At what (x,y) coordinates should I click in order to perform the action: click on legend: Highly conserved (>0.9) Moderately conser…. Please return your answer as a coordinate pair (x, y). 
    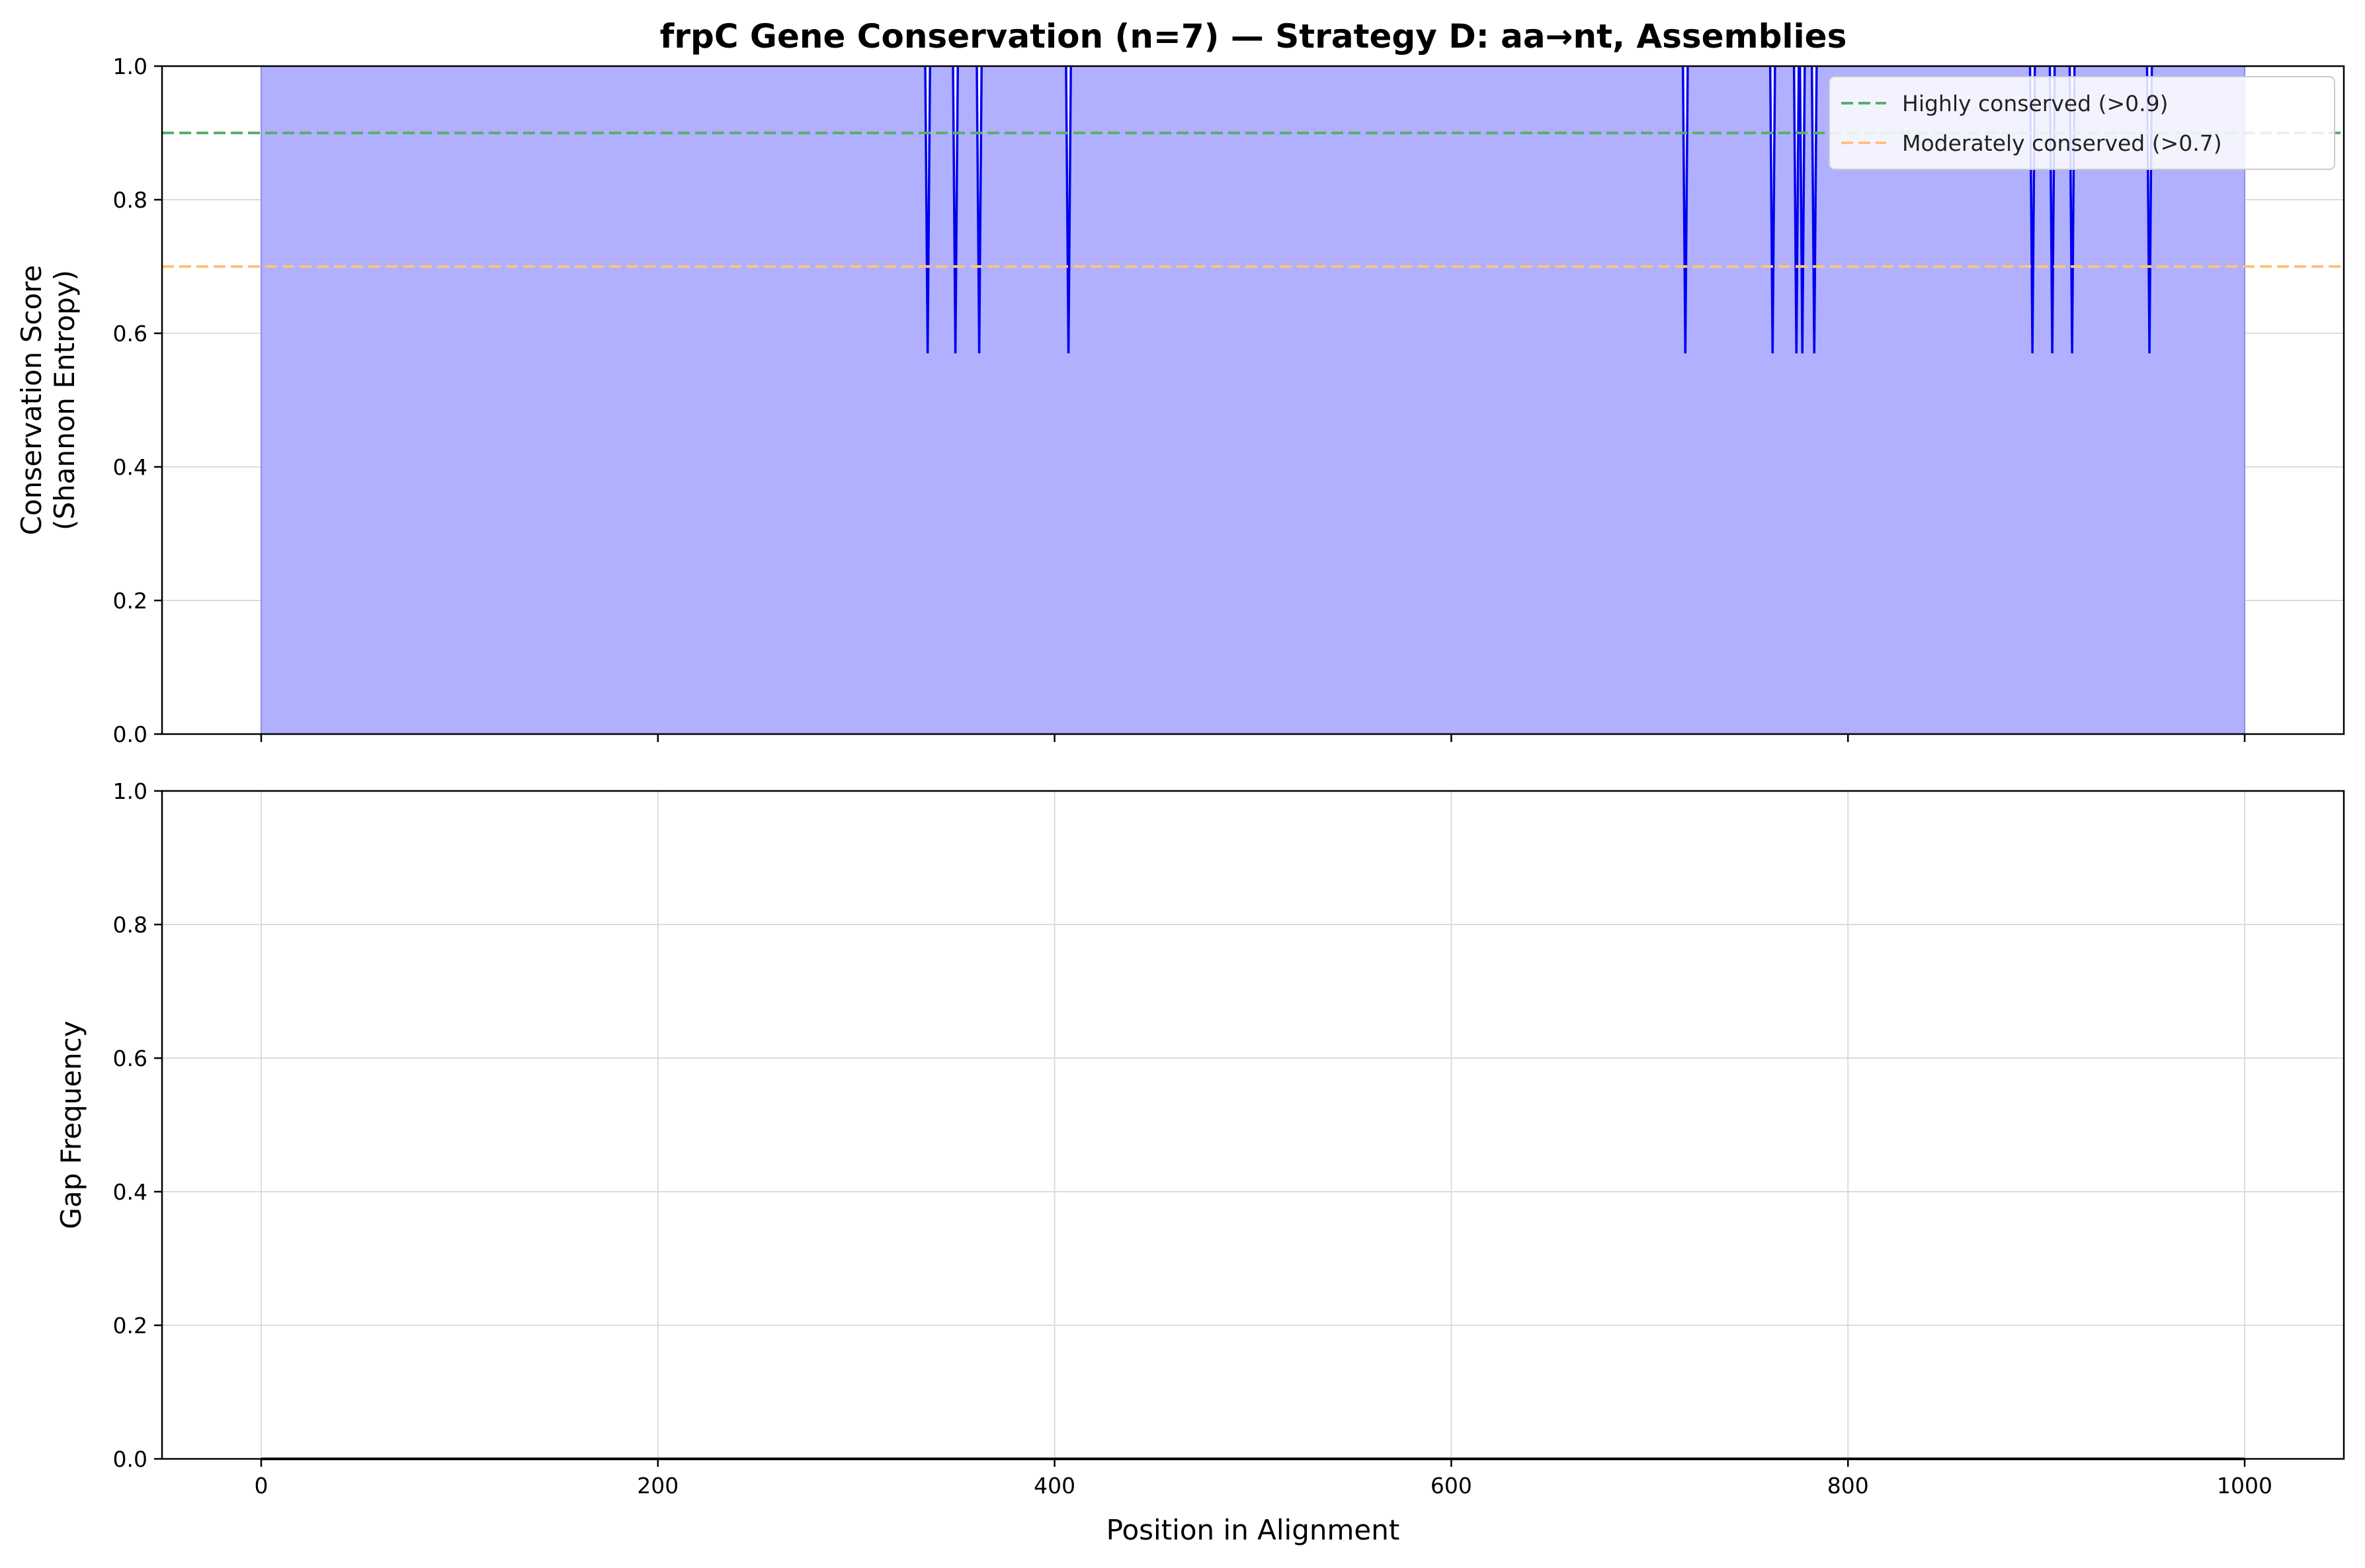
    Looking at the image, I should click on (2082, 123).